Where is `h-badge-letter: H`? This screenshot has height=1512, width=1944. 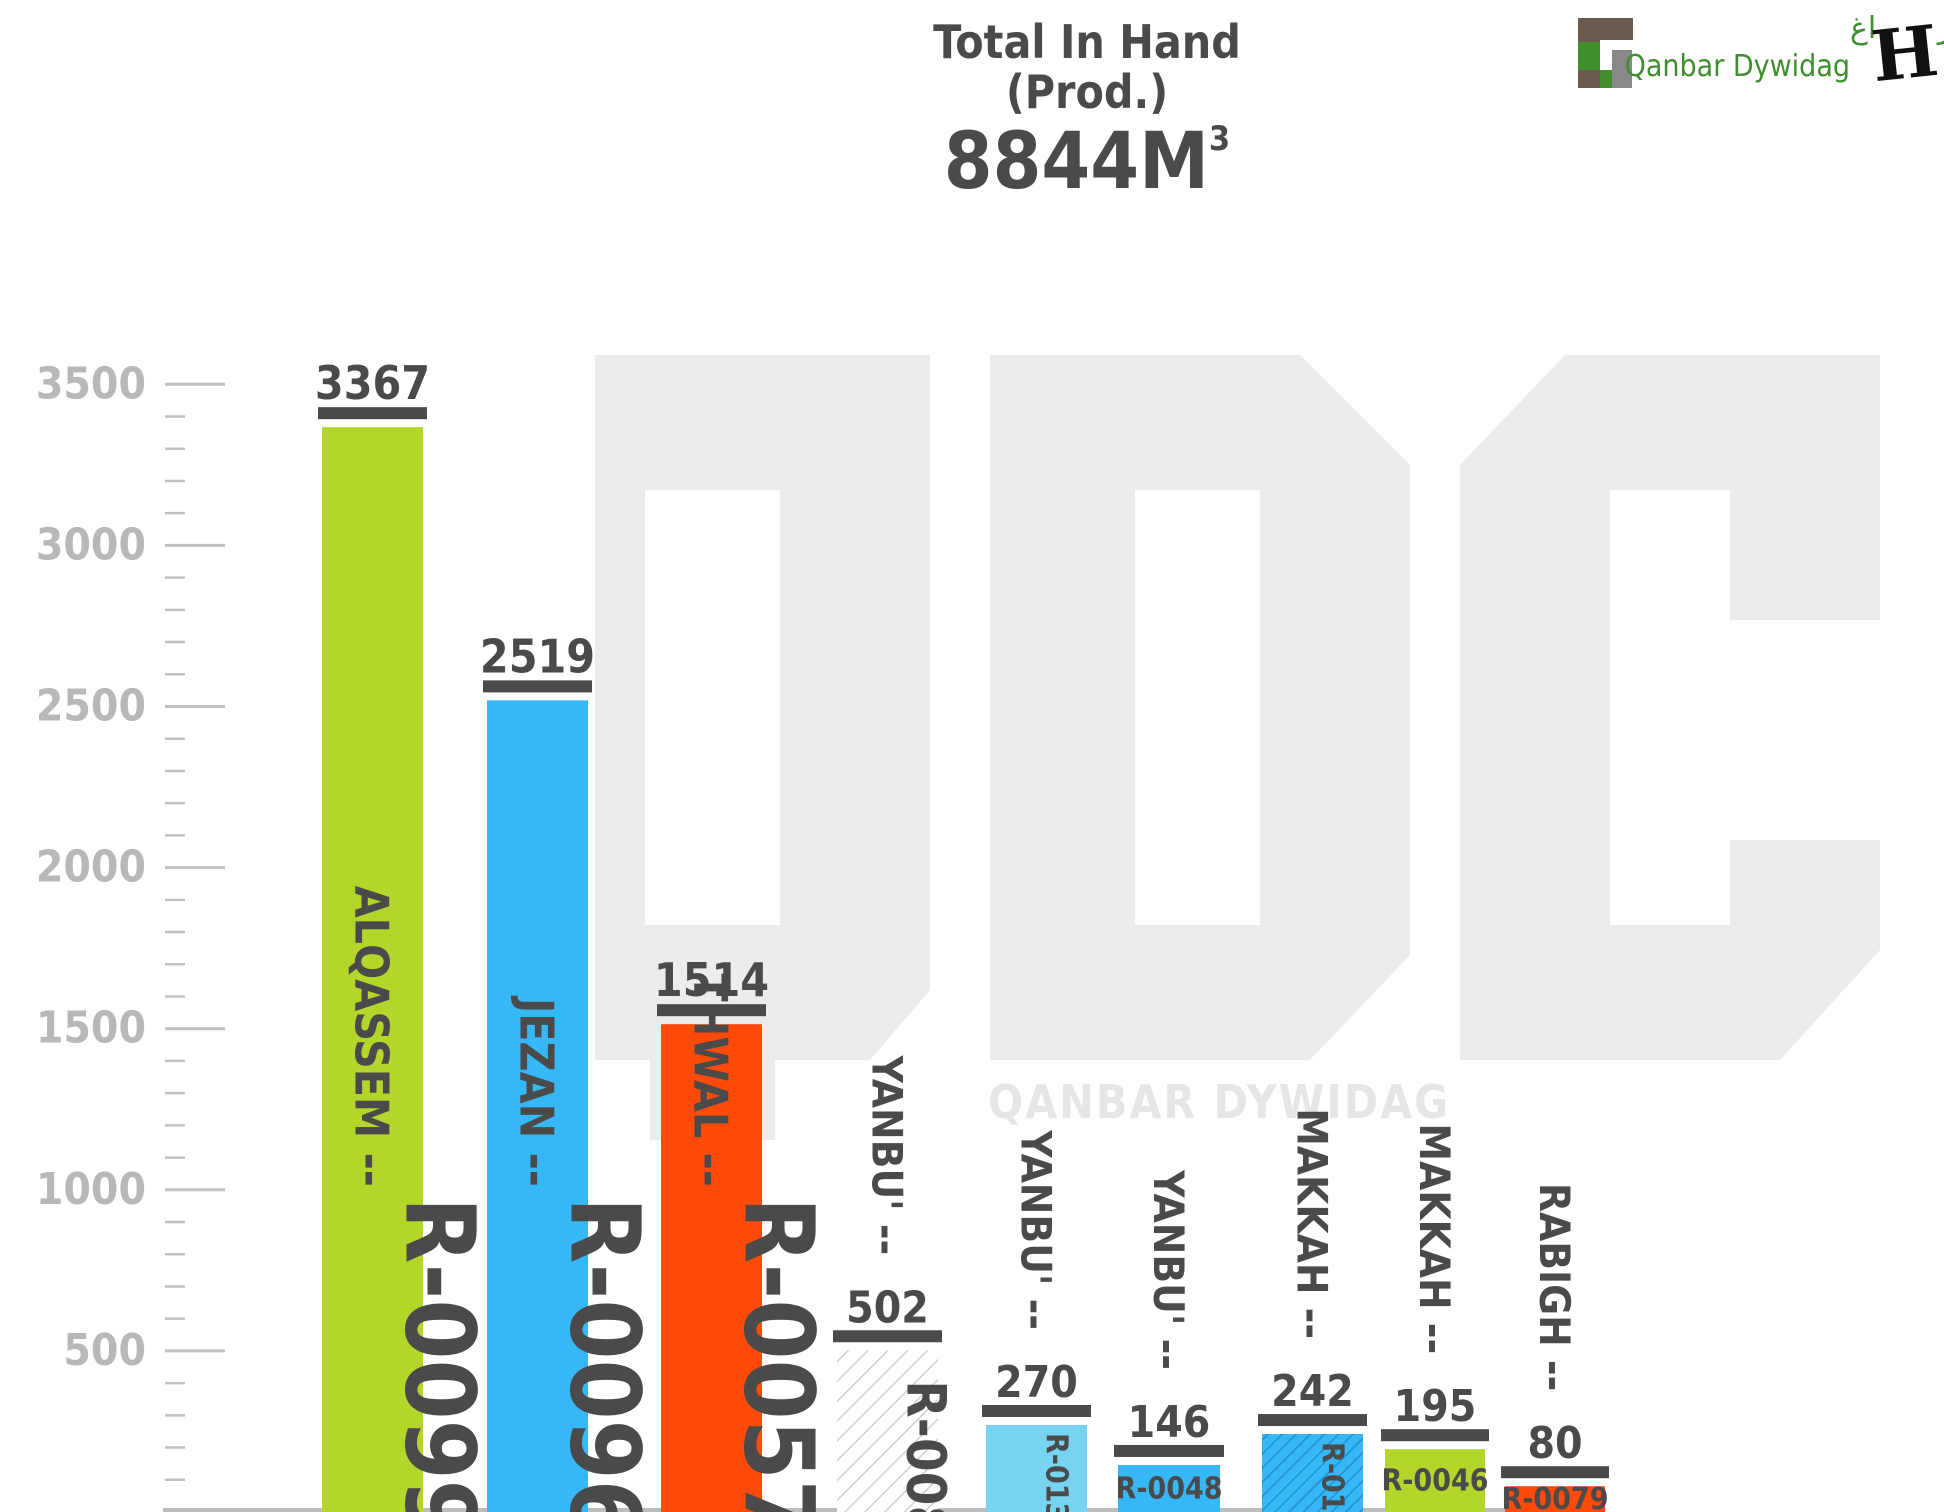
h-badge-letter: H is located at coordinates (1905, 53).